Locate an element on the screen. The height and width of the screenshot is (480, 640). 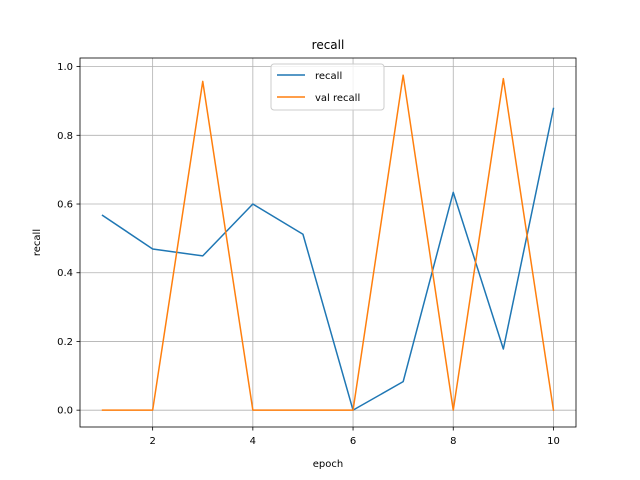
legend-label: recall is located at coordinates (328, 76).